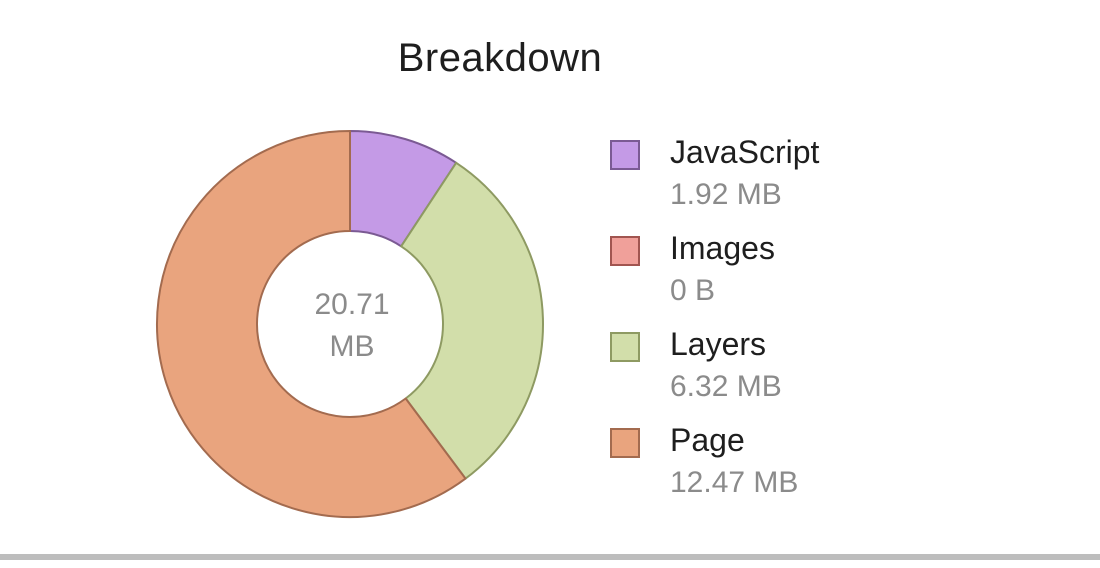  Describe the element at coordinates (500, 58) in the screenshot. I see `chart-title: Breakdown` at that location.